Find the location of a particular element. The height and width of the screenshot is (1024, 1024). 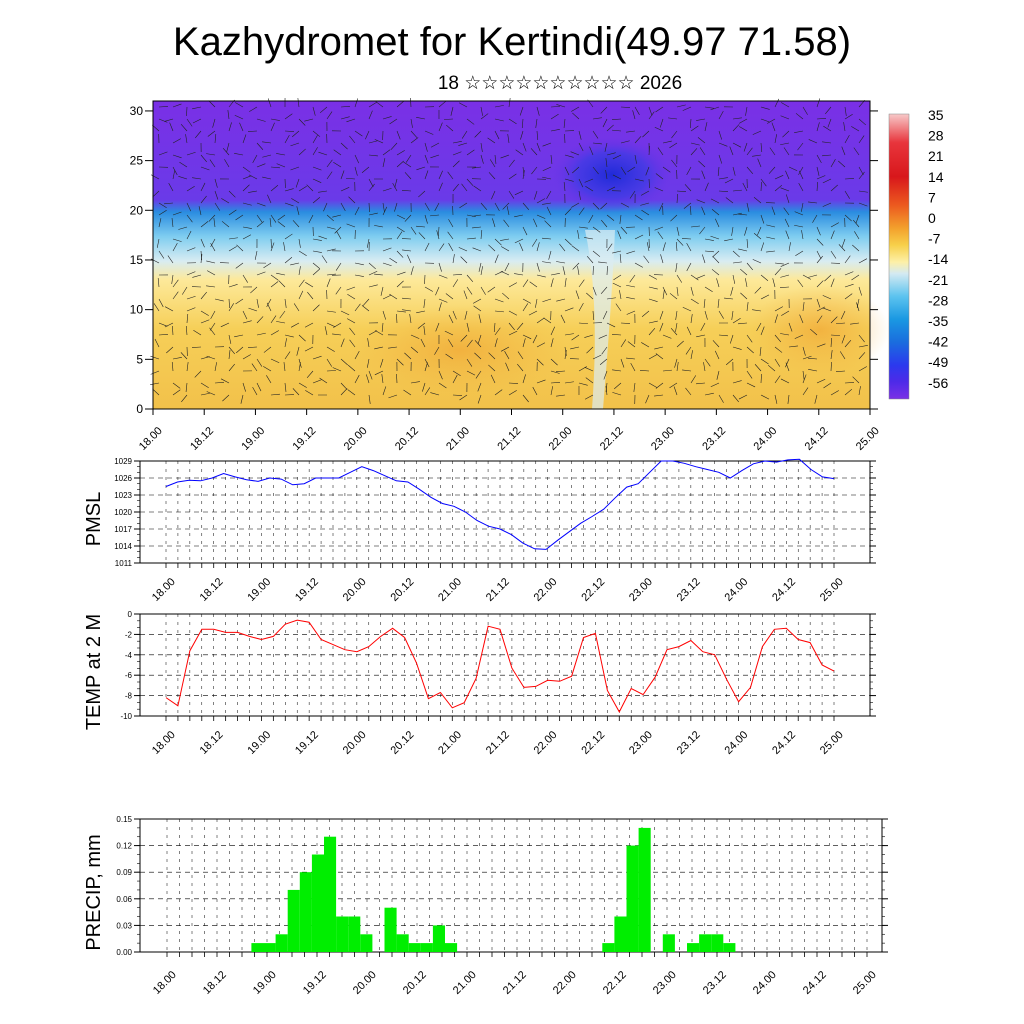

x-tick-label: 22.12 is located at coordinates (593, 590).